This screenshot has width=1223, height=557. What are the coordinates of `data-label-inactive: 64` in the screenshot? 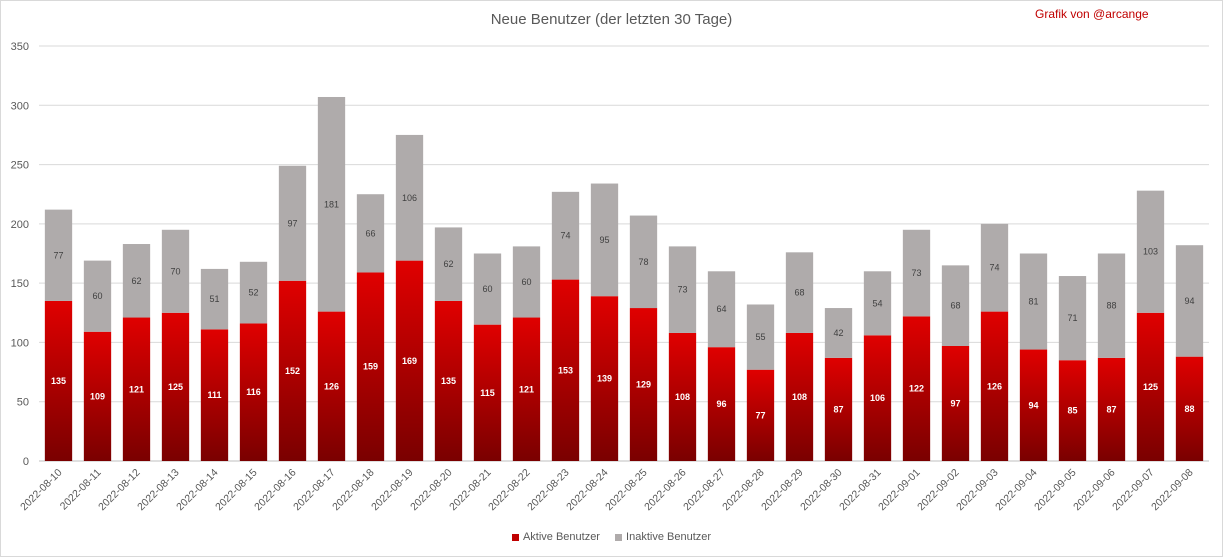 It's located at (721, 309).